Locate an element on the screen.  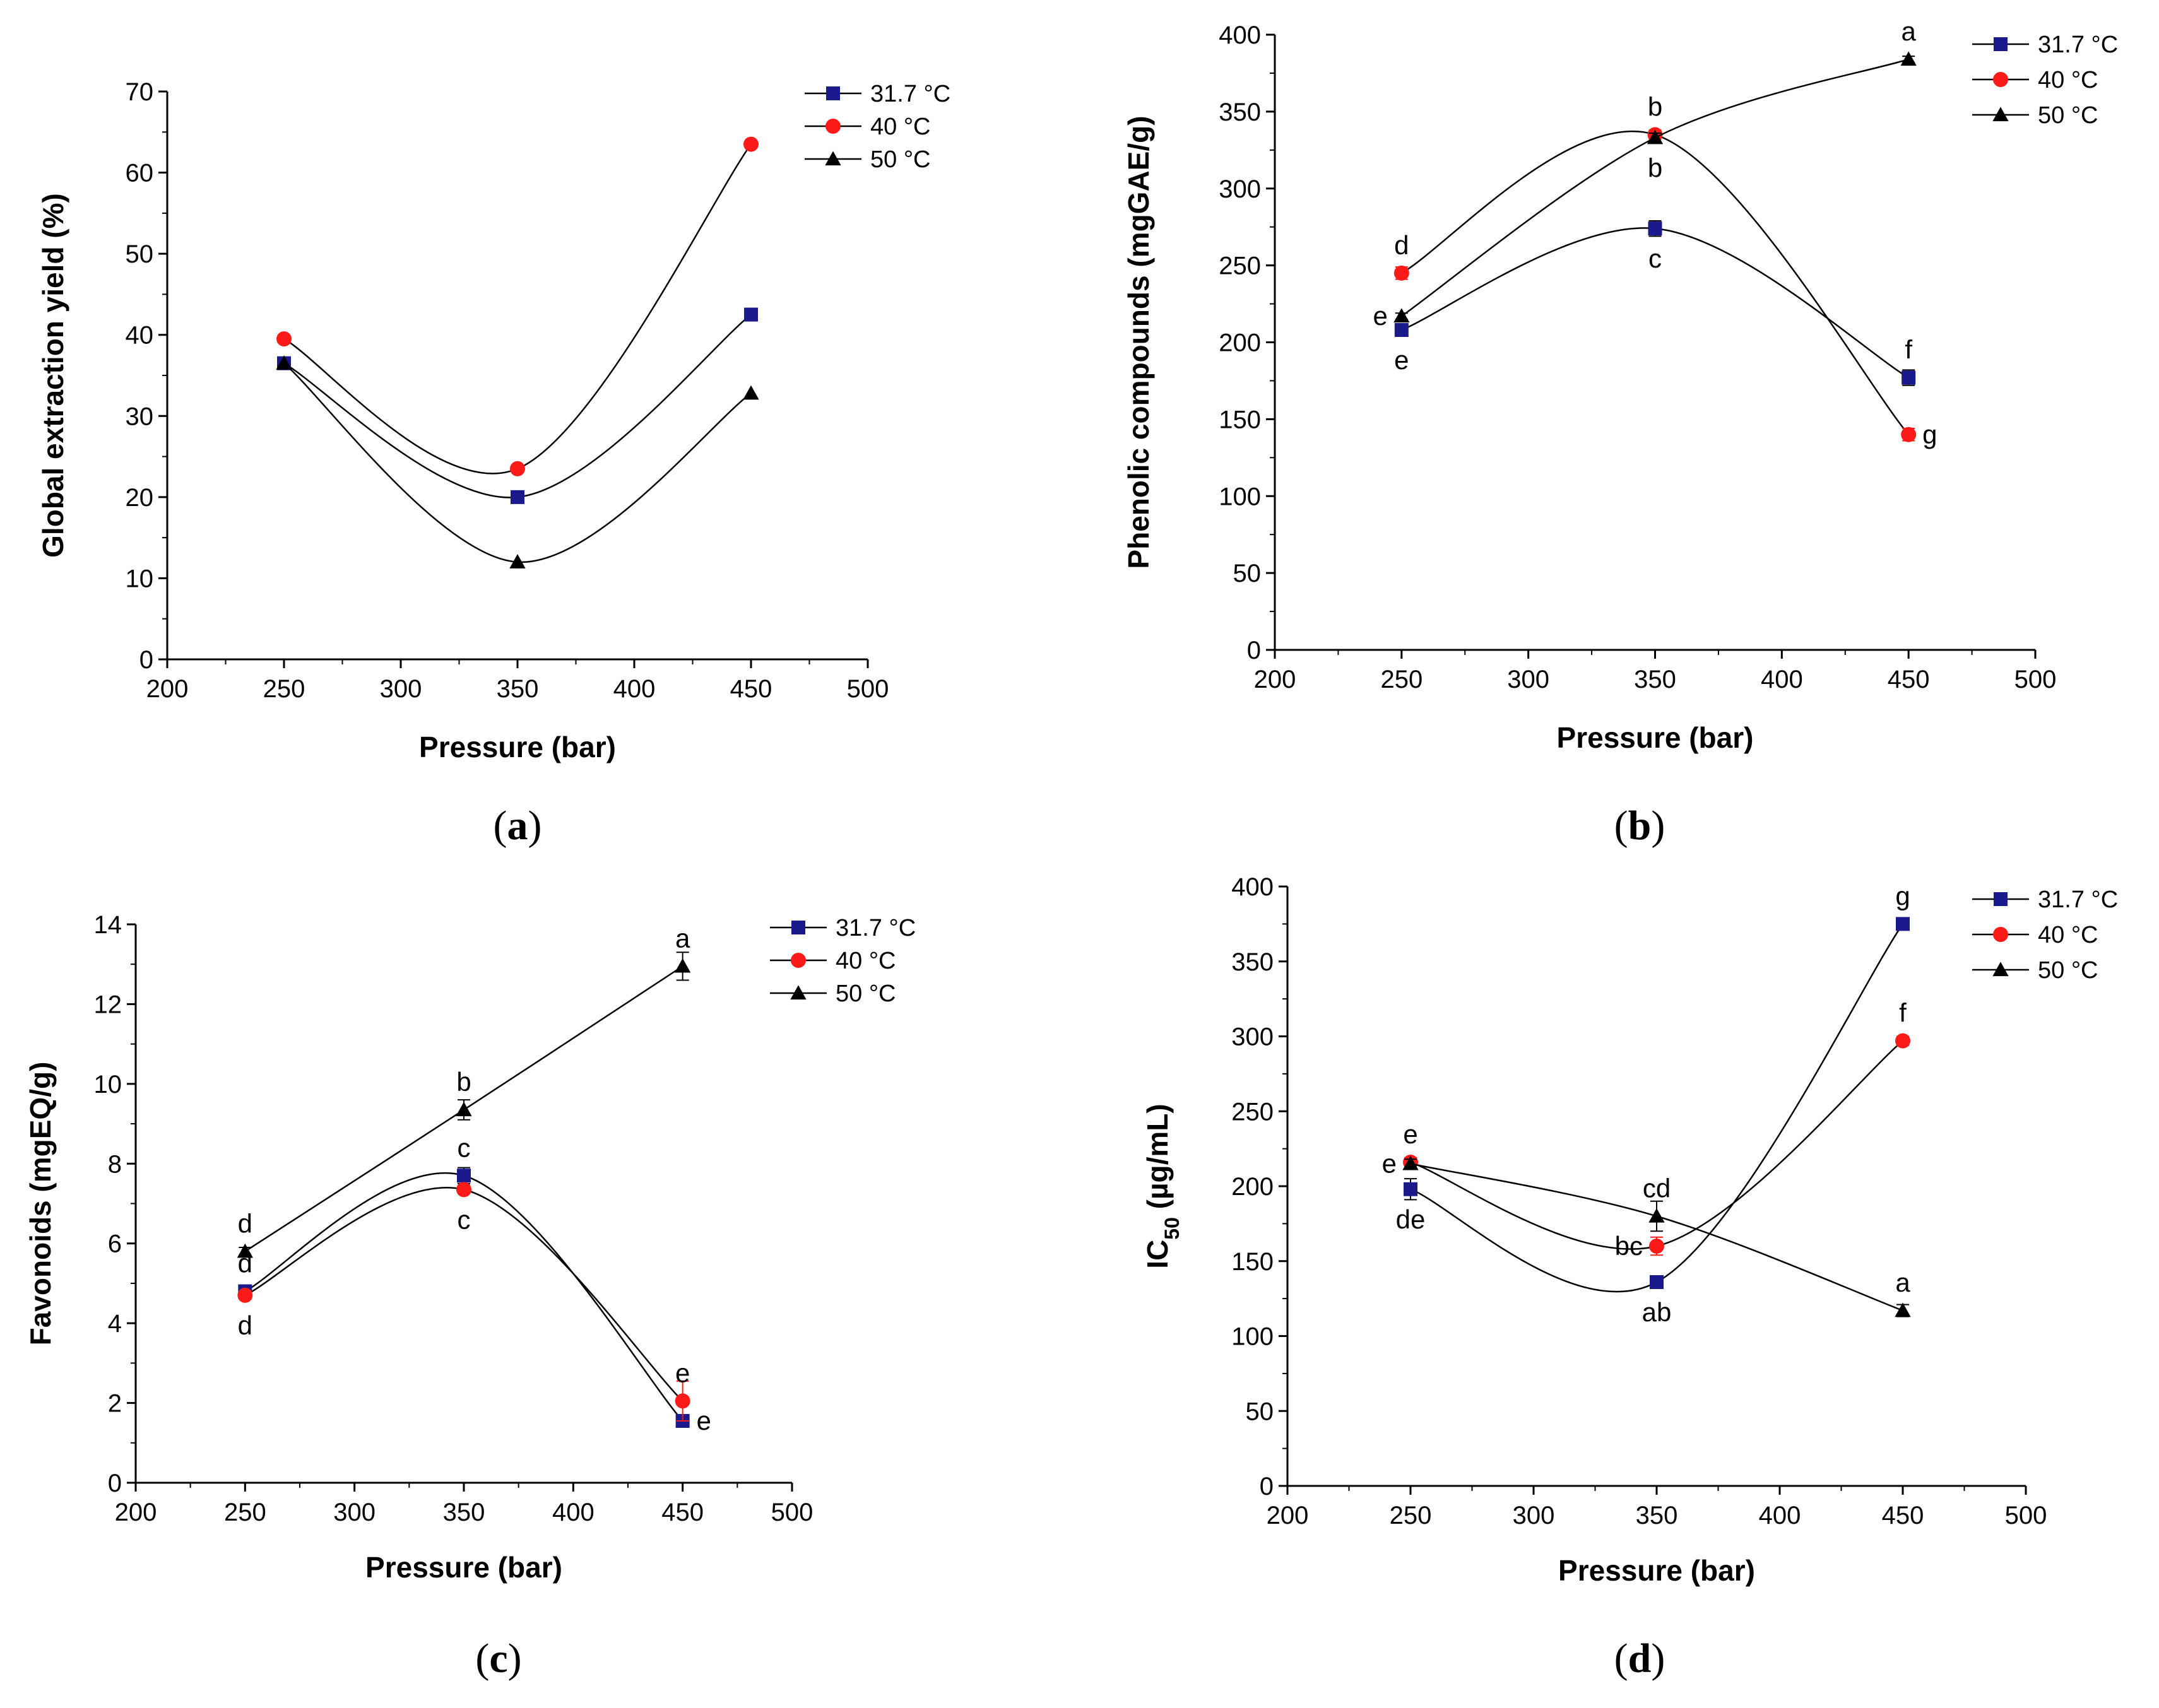
panel-caption: (d) is located at coordinates (1639, 1658).